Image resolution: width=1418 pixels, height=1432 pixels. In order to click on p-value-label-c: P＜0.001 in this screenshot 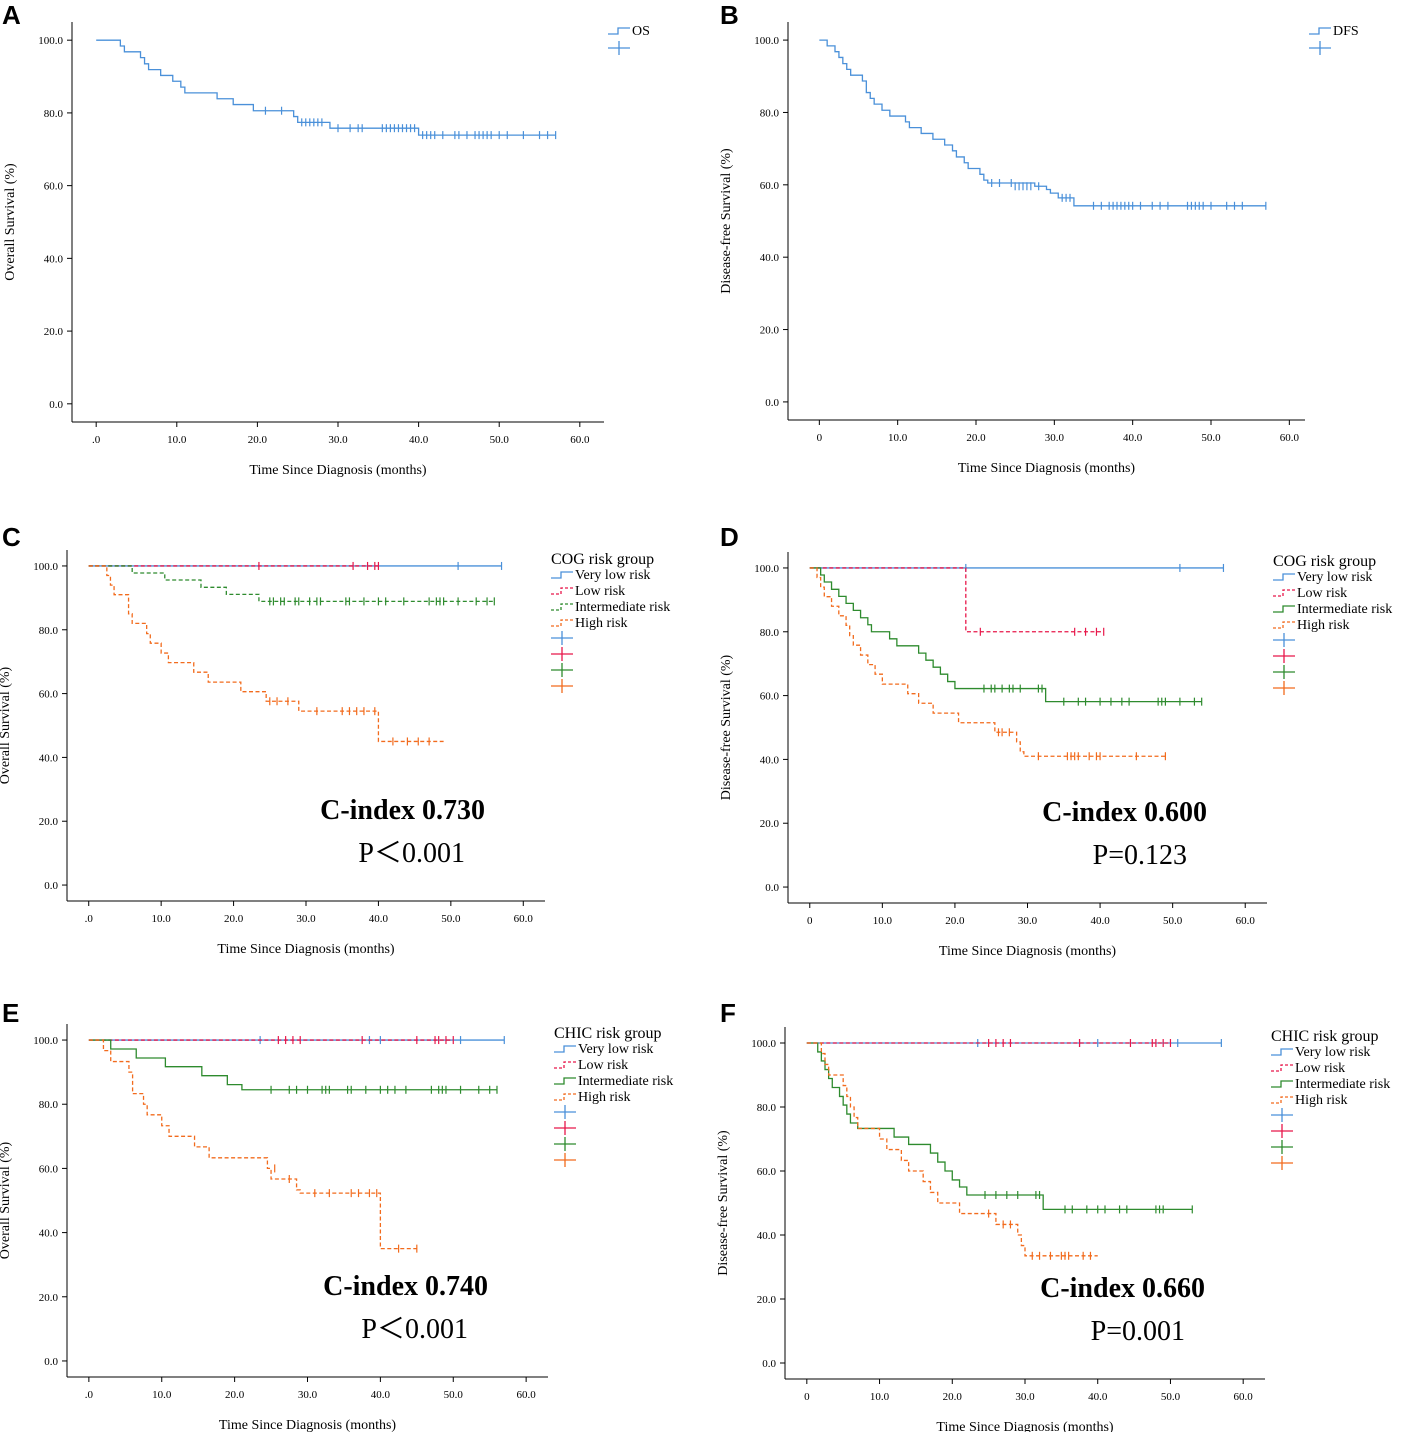, I will do `click(411, 853)`.